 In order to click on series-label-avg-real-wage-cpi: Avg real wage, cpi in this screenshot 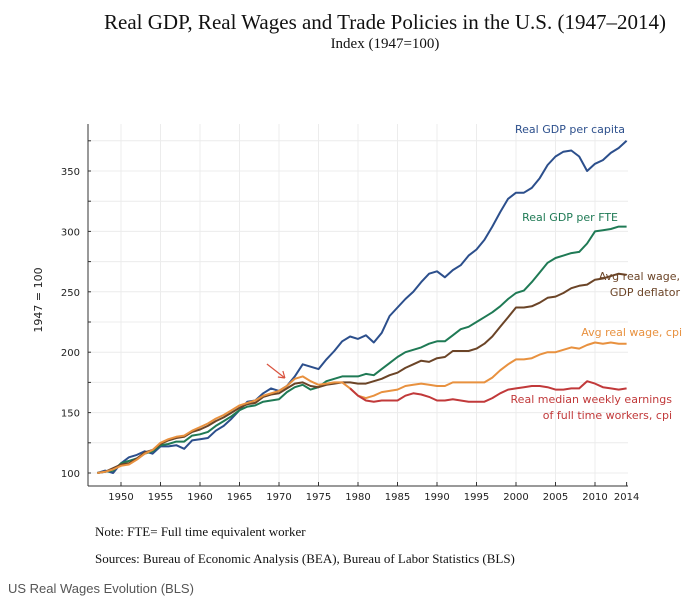, I will do `click(631, 332)`.